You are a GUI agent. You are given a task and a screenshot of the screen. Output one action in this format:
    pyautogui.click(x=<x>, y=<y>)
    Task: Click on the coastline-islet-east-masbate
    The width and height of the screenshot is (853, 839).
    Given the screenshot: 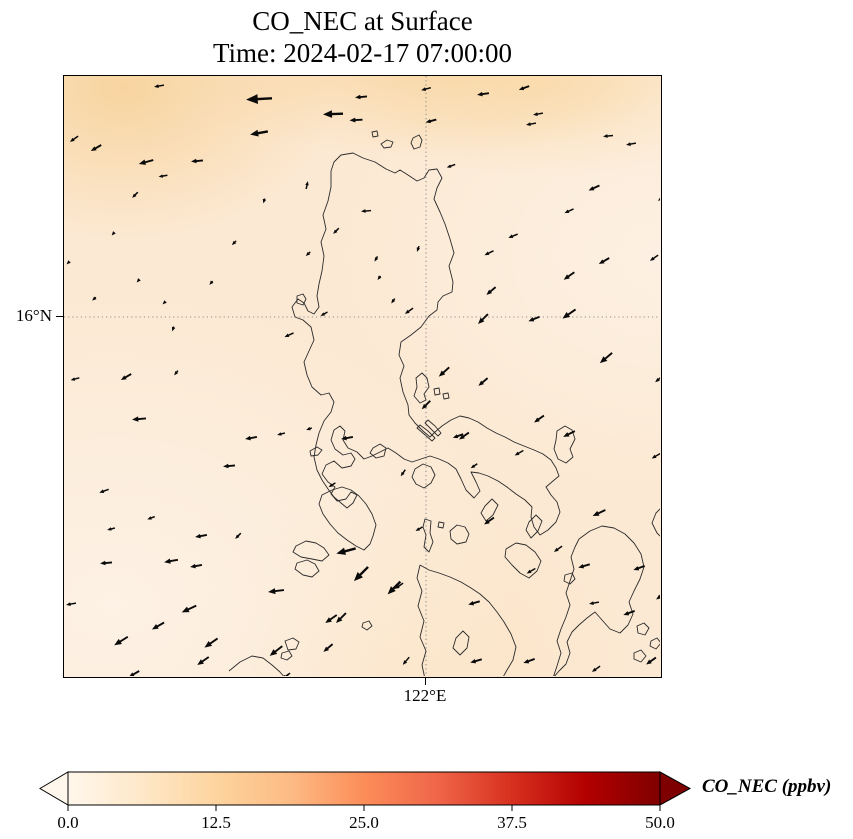 What is the action you would take?
    pyautogui.click(x=569, y=578)
    